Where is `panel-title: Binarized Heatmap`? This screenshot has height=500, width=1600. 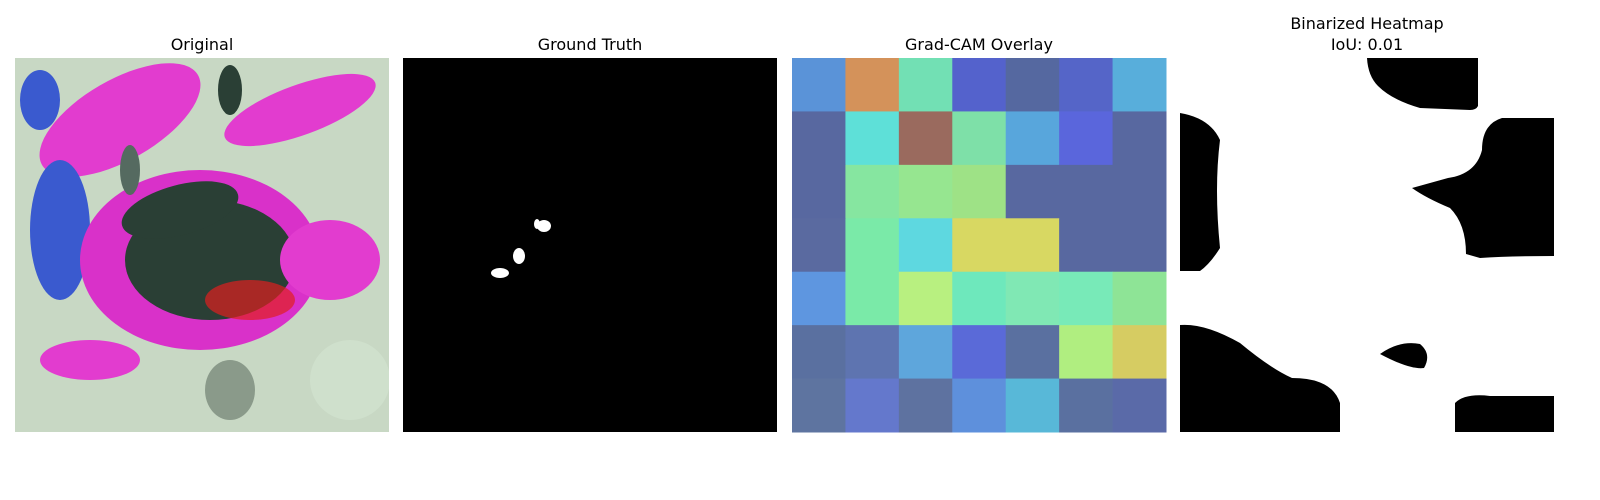
panel-title: Binarized Heatmap is located at coordinates (1366, 23).